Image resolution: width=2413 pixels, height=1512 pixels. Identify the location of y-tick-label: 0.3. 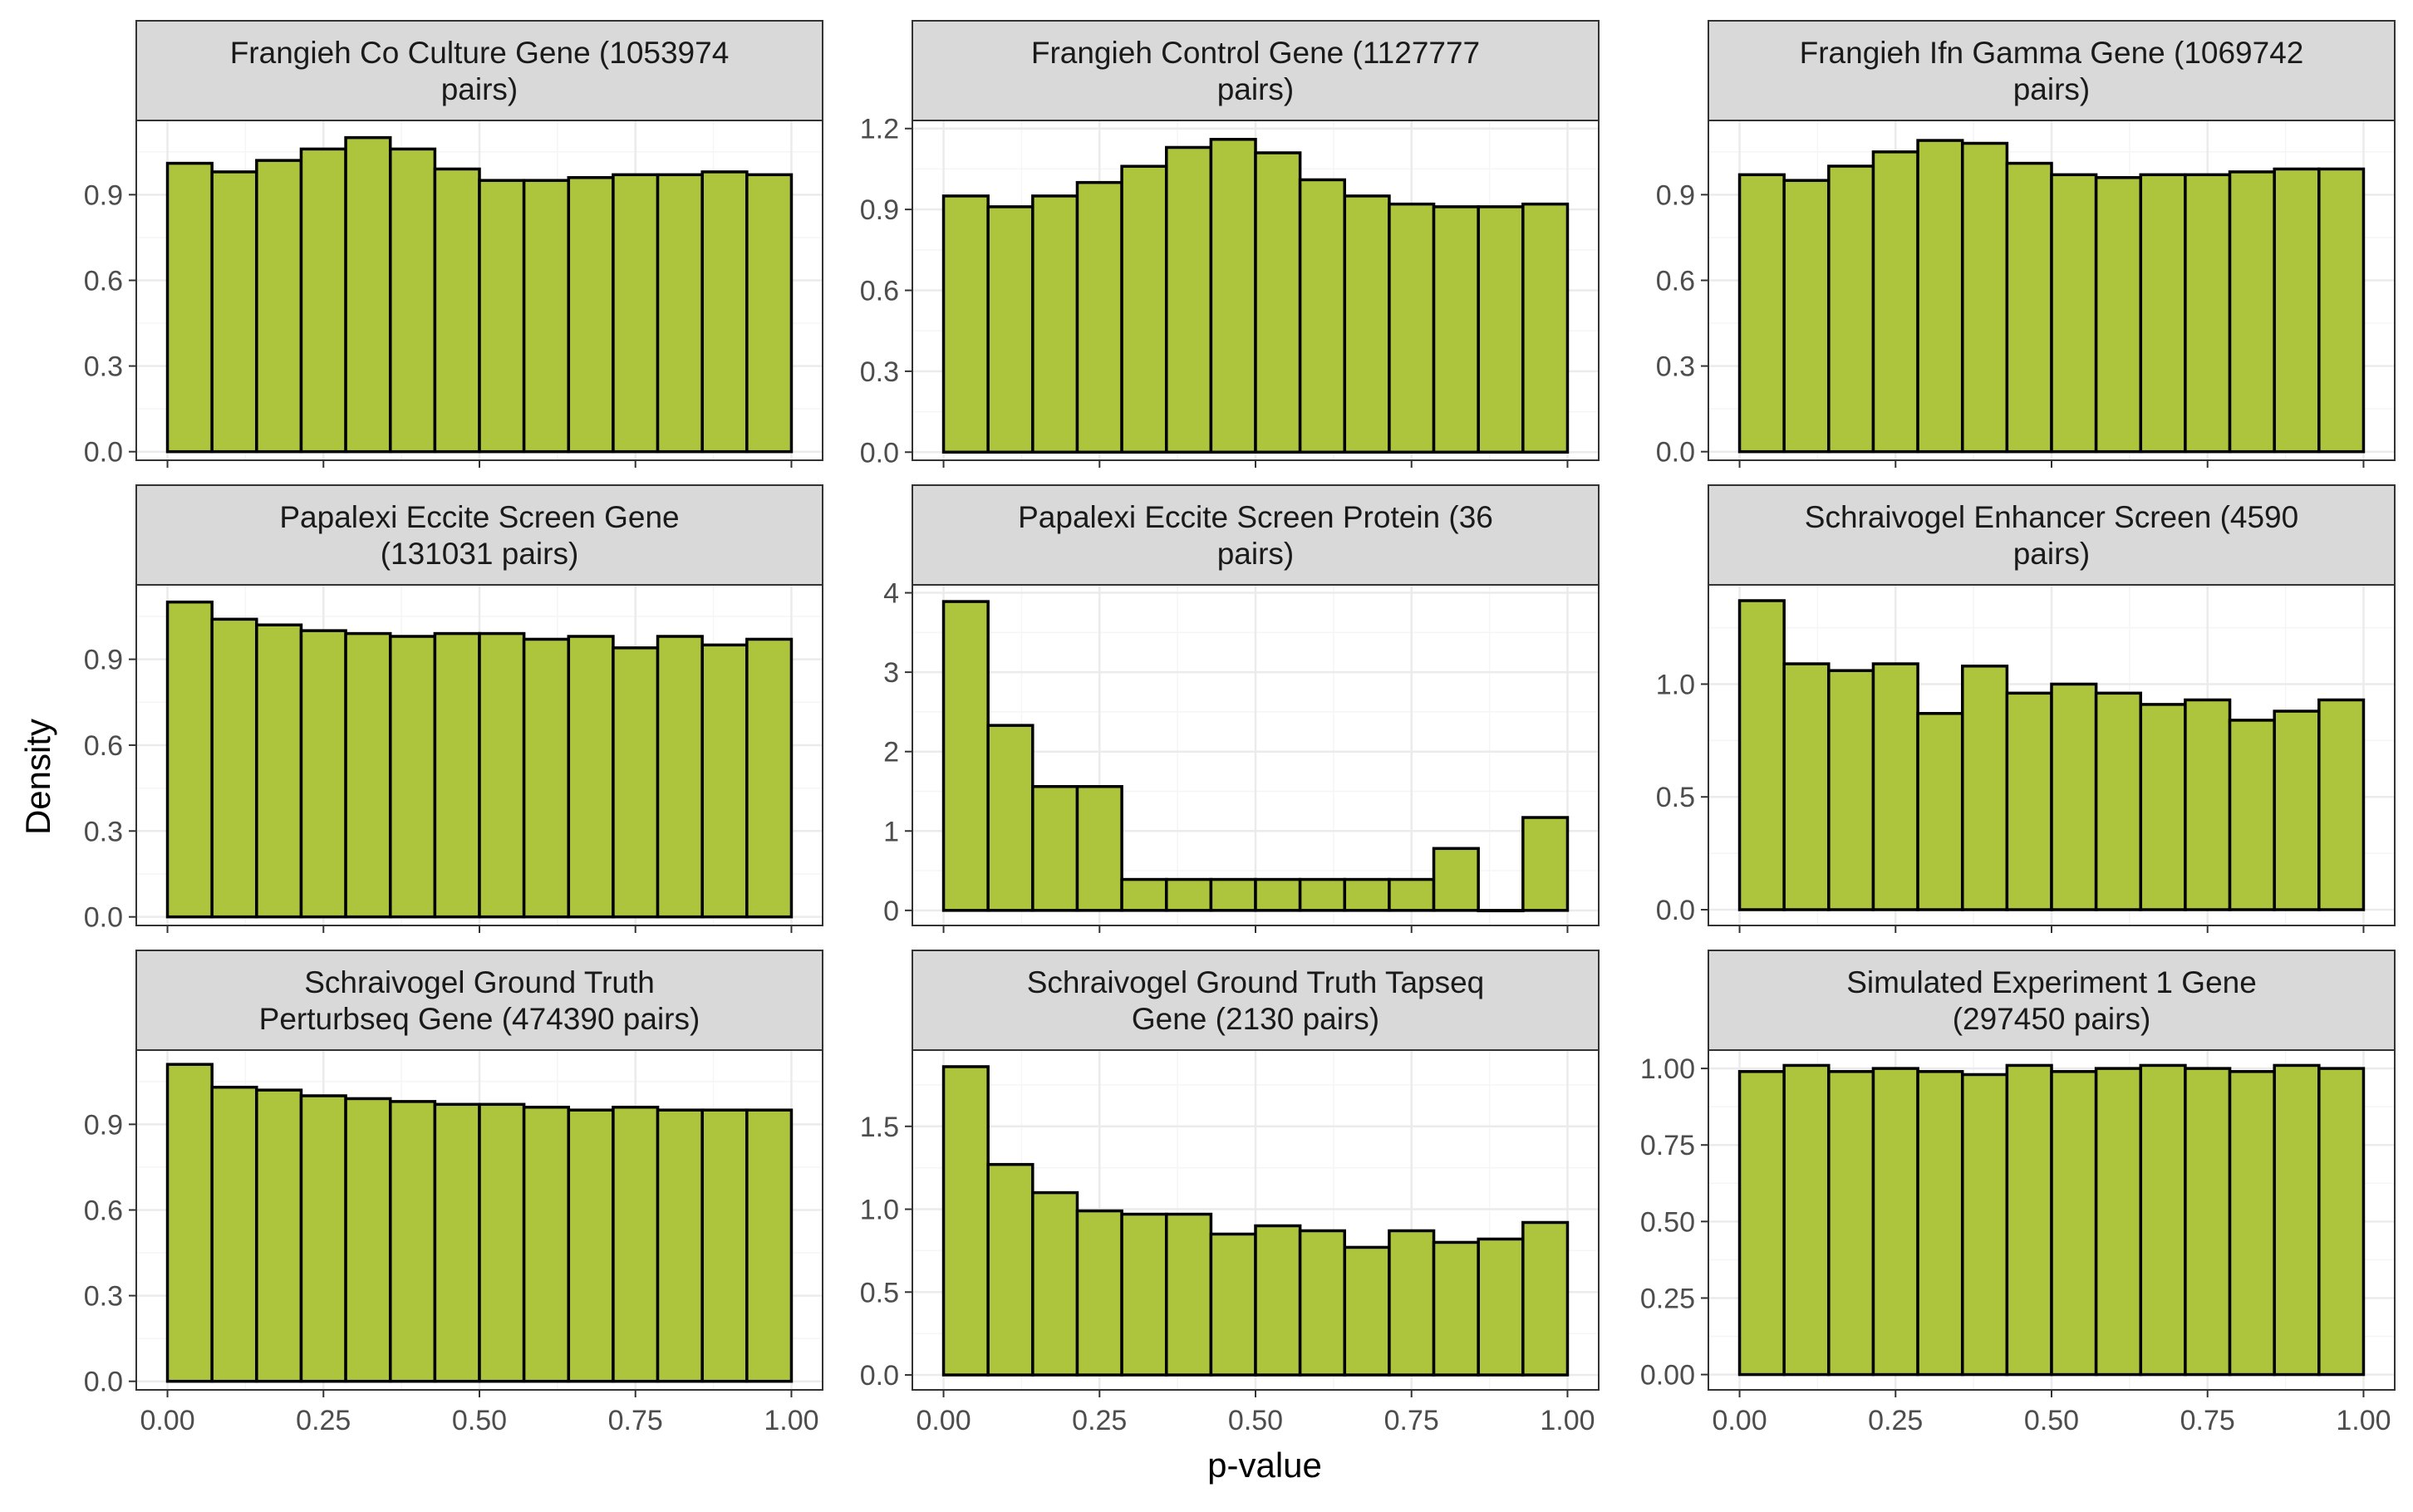
(1675, 367).